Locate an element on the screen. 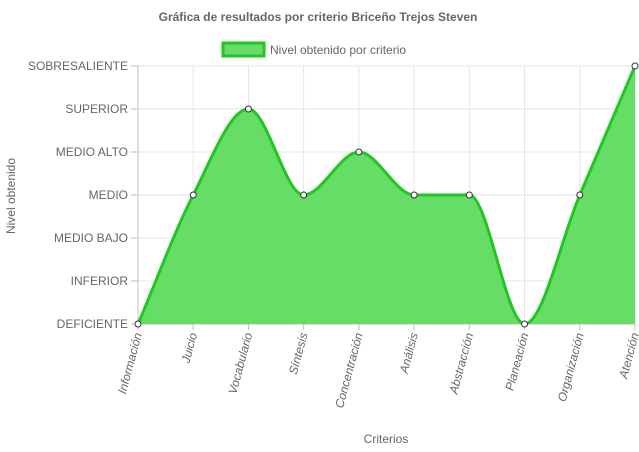  x-tick-label: Vocabulario is located at coordinates (241, 363).